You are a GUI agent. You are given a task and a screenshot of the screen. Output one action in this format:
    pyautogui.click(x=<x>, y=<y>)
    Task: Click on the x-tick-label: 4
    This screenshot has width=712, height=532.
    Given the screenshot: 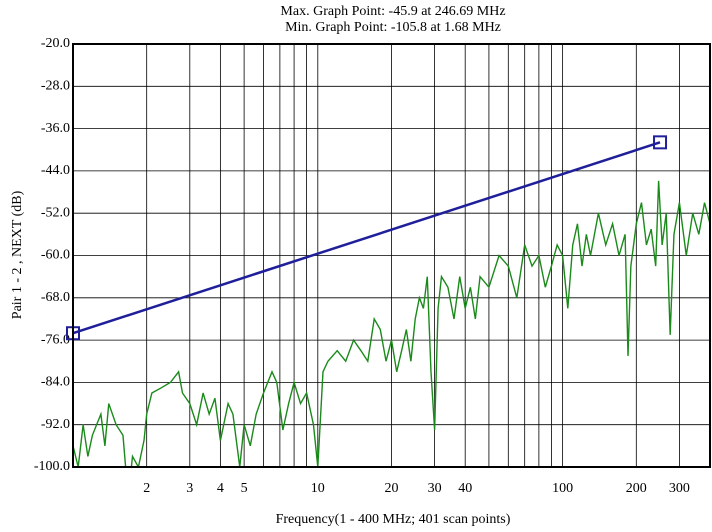 What is the action you would take?
    pyautogui.click(x=220, y=488)
    